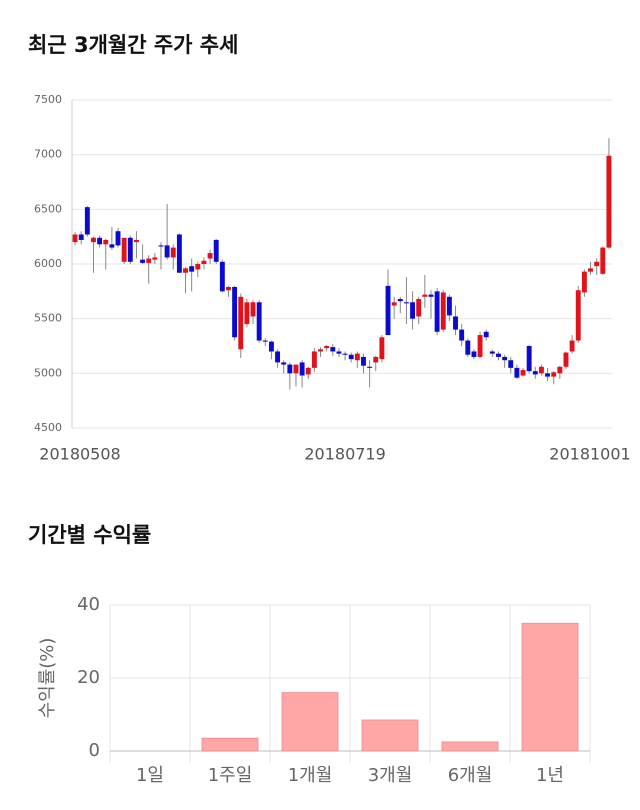  What do you see at coordinates (589, 454) in the screenshot?
I see `x-tick-label: 20181001` at bounding box center [589, 454].